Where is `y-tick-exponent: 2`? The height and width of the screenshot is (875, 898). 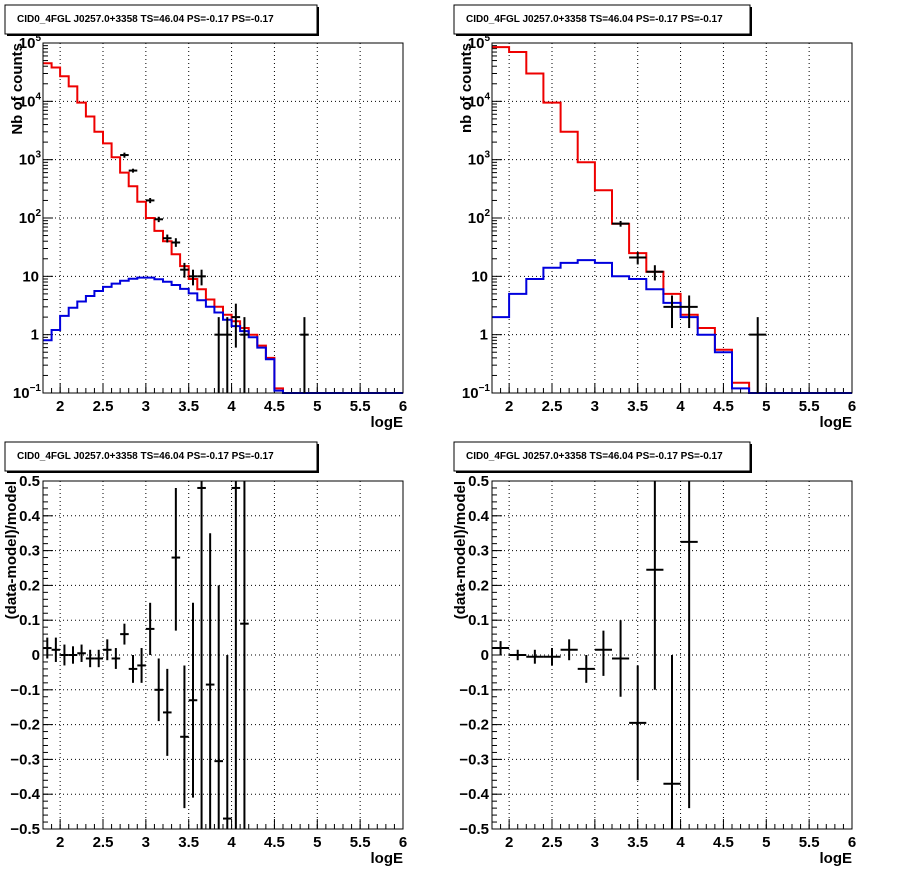
y-tick-exponent: 2 is located at coordinates (487, 213).